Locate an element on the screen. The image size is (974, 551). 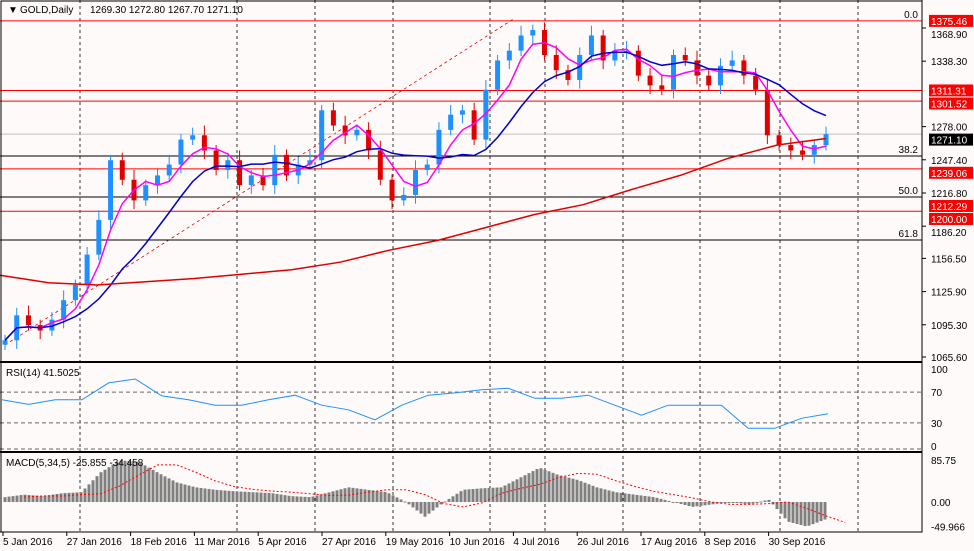
price-level-label: 1239.06 is located at coordinates (949, 174).